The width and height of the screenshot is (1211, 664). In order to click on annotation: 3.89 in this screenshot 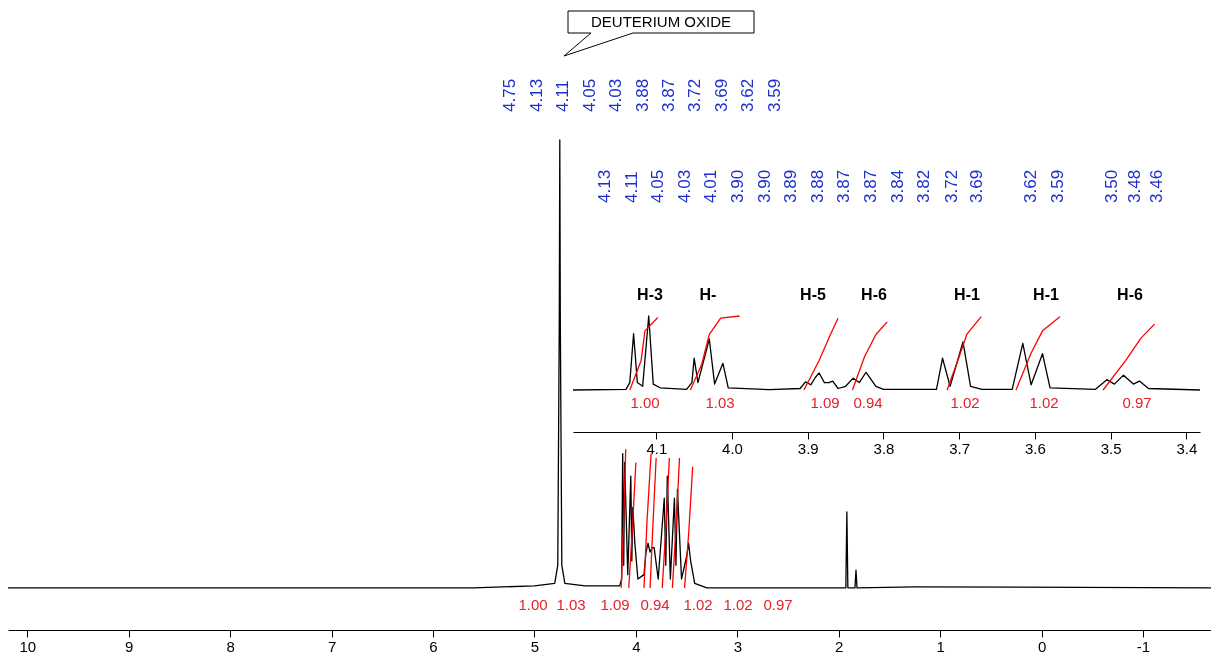, I will do `click(791, 186)`.